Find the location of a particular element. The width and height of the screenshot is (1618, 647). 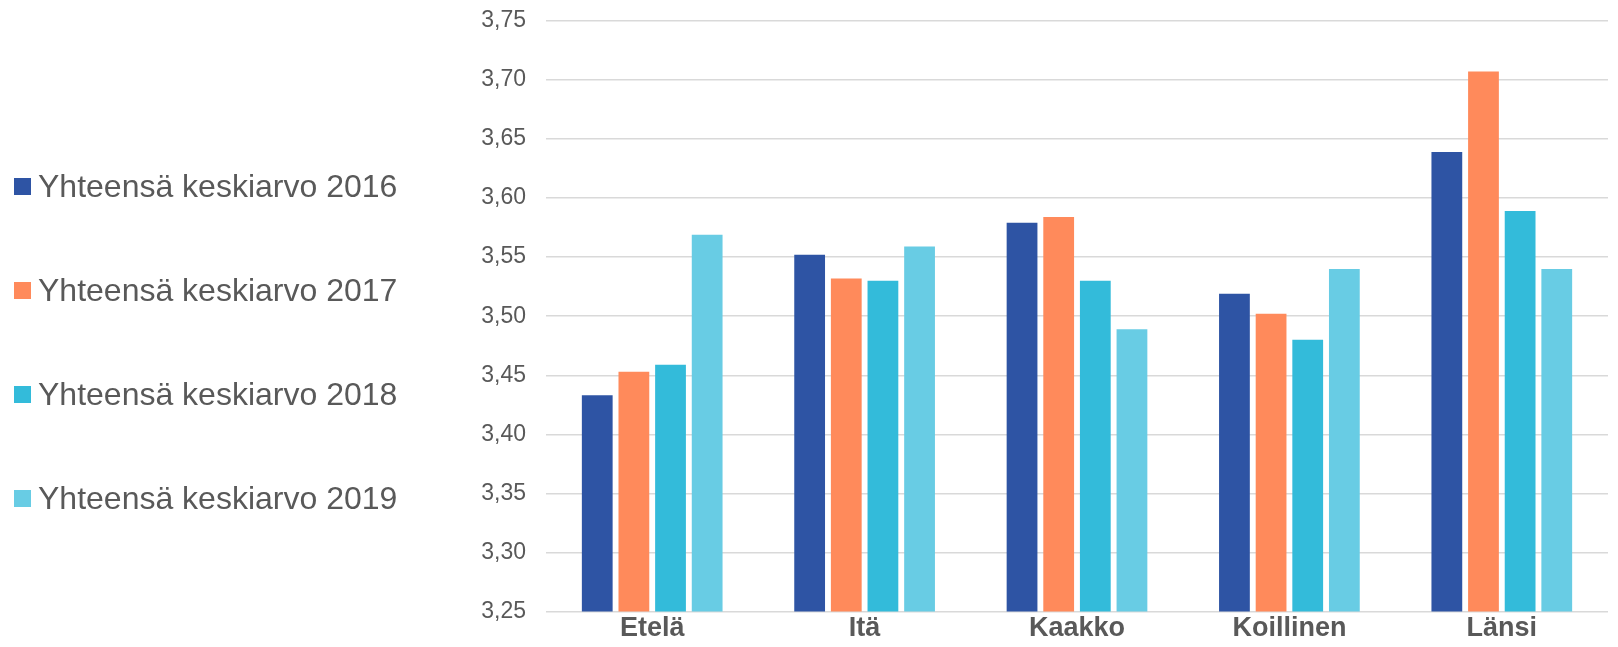

y-tick-label: 3,40 is located at coordinates (503, 432).